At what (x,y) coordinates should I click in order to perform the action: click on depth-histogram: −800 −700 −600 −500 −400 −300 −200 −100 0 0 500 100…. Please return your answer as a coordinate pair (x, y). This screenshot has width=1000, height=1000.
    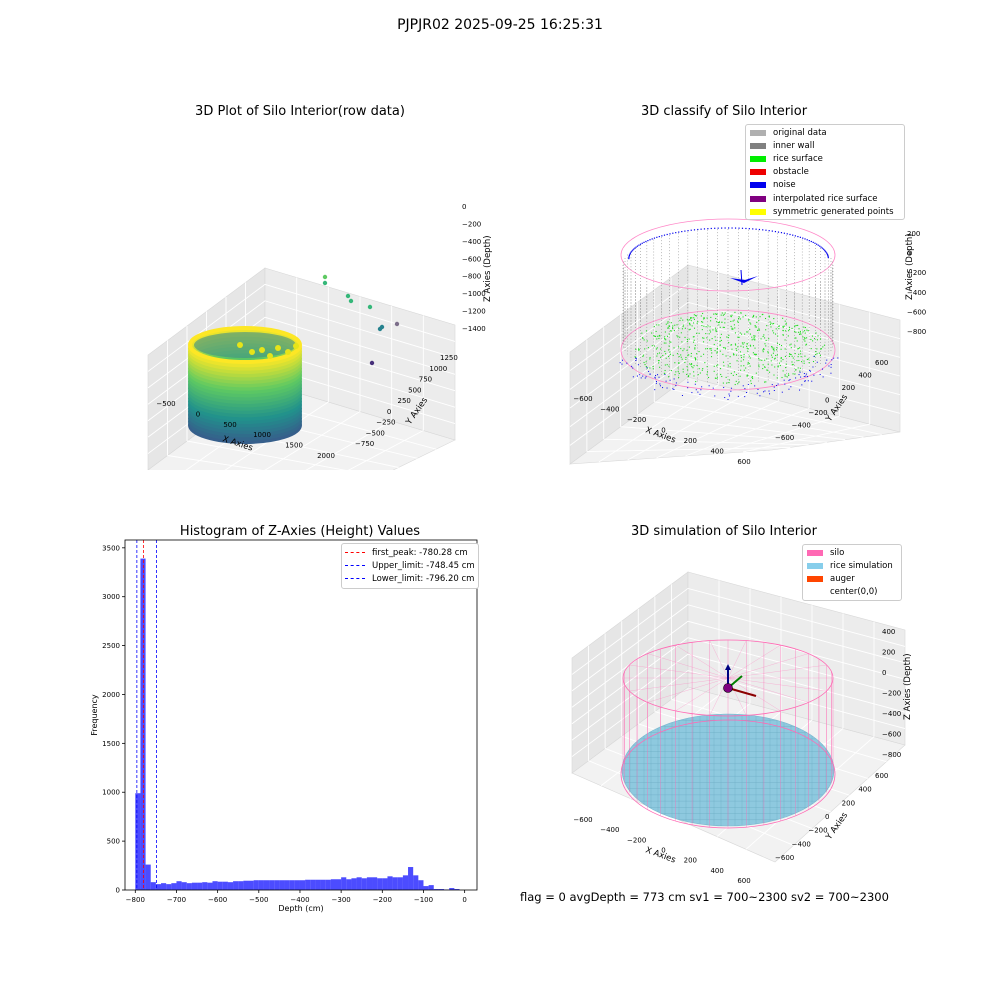
    Looking at the image, I should click on (284, 726).